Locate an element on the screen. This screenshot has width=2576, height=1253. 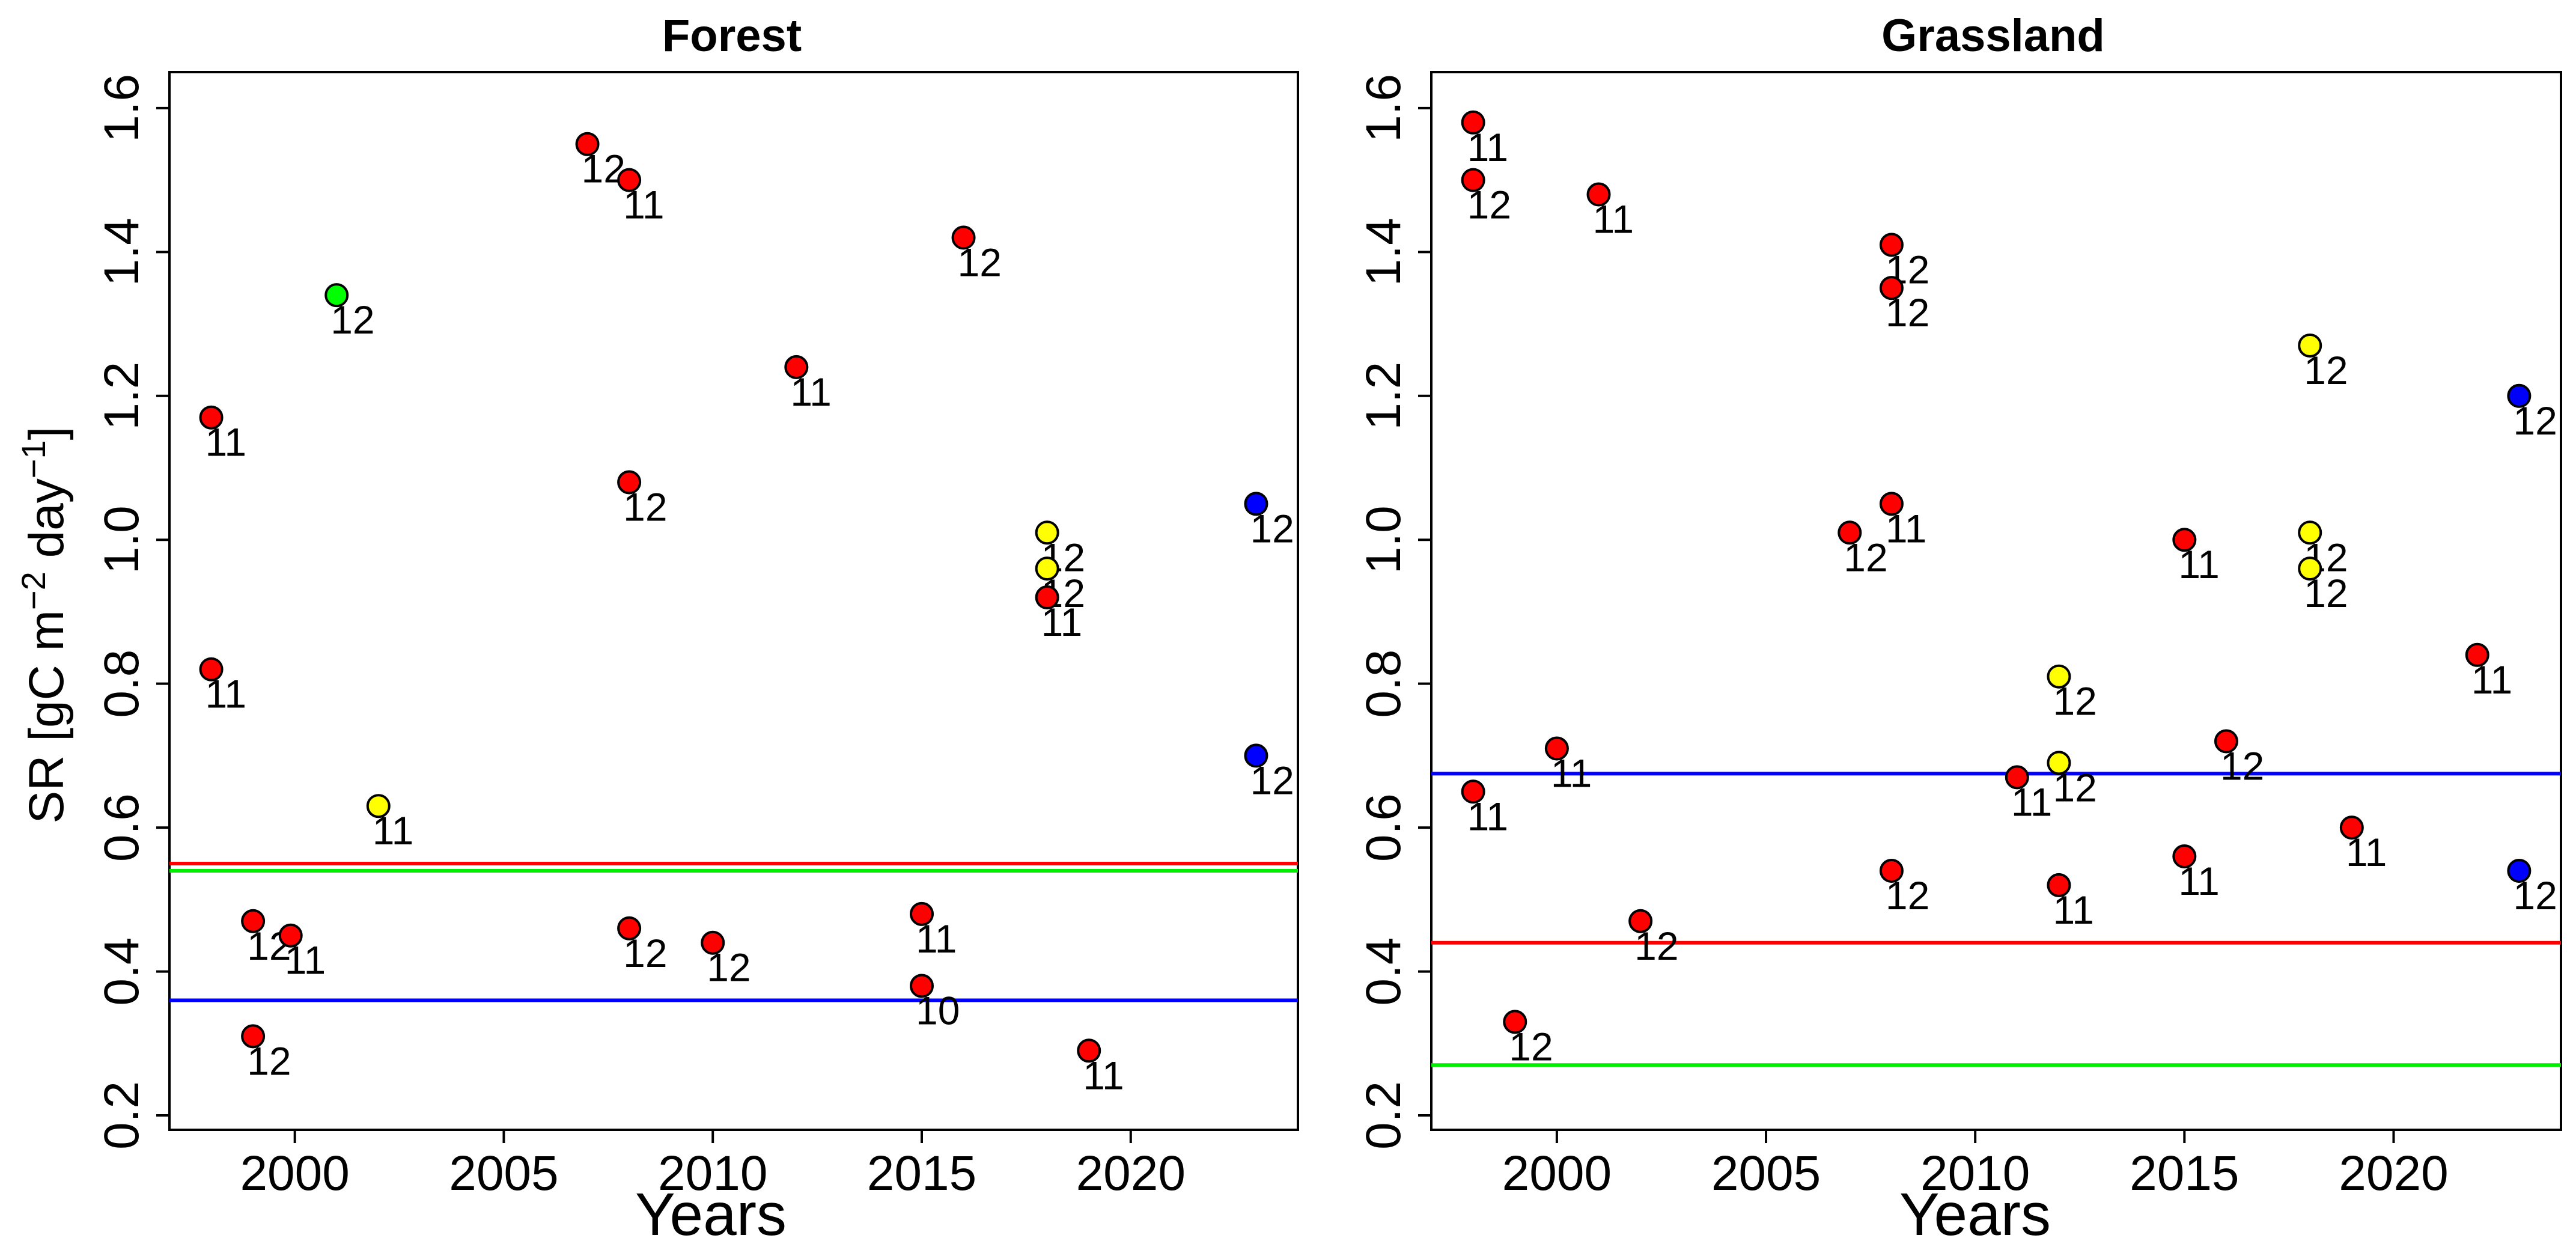
x-tick-label: 2015 is located at coordinates (921, 1173).